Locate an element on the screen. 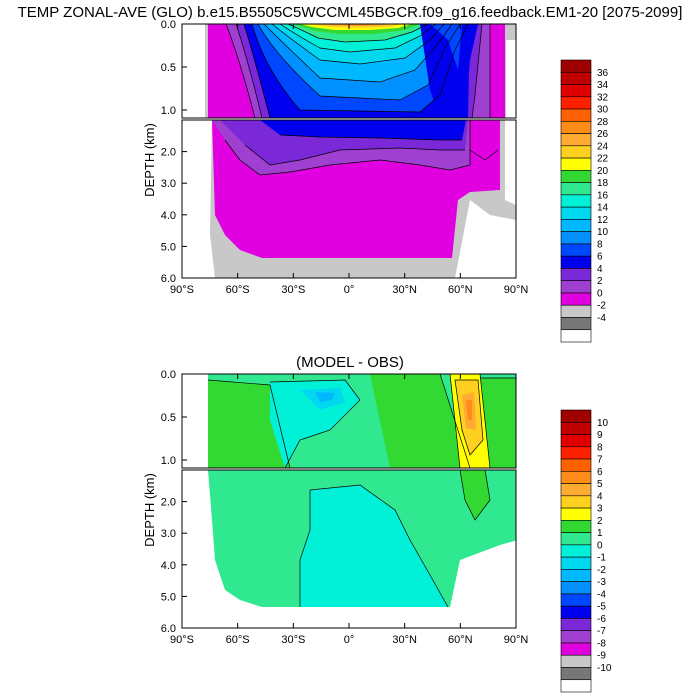 The width and height of the screenshot is (700, 700). colorbar-label: 22 is located at coordinates (603, 159).